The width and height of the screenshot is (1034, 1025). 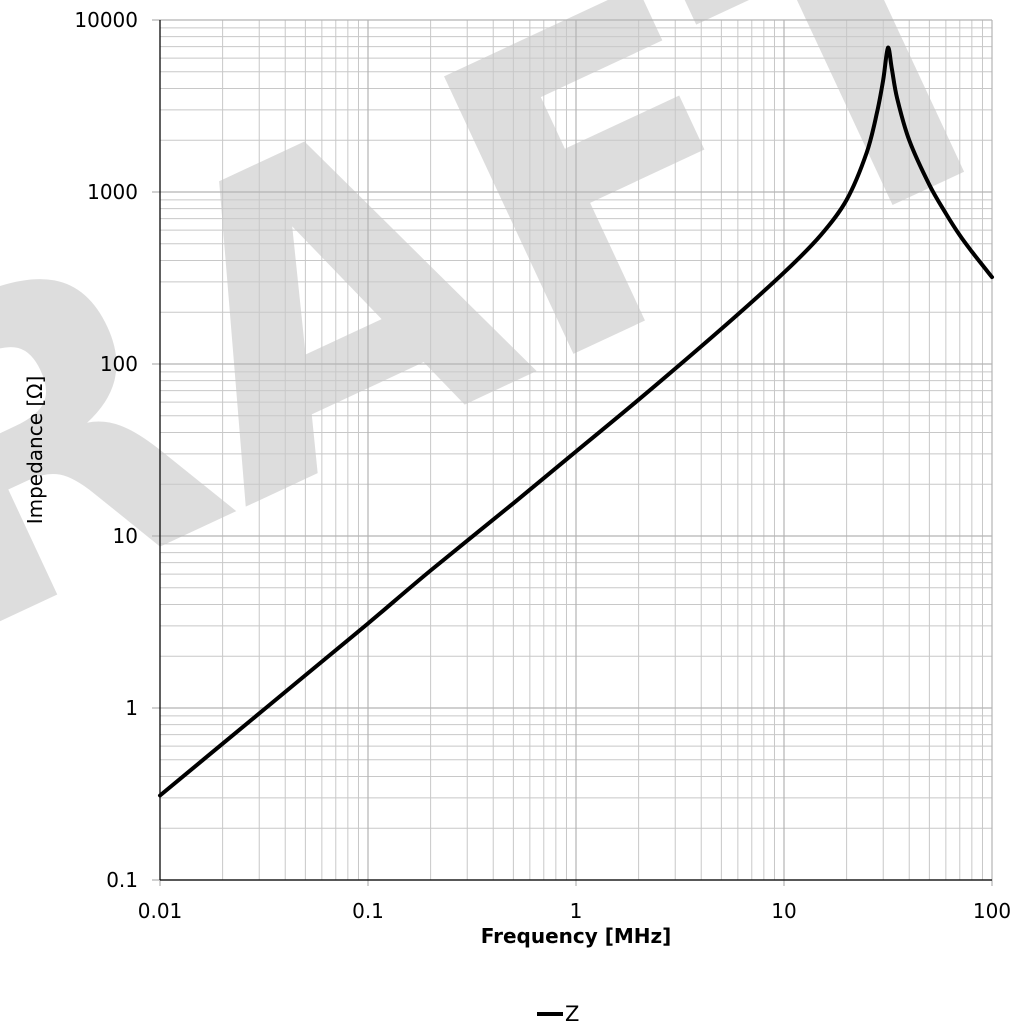 I want to click on x-tick-labels: 0.01 0.1 1 10 100, so click(x=574, y=911).